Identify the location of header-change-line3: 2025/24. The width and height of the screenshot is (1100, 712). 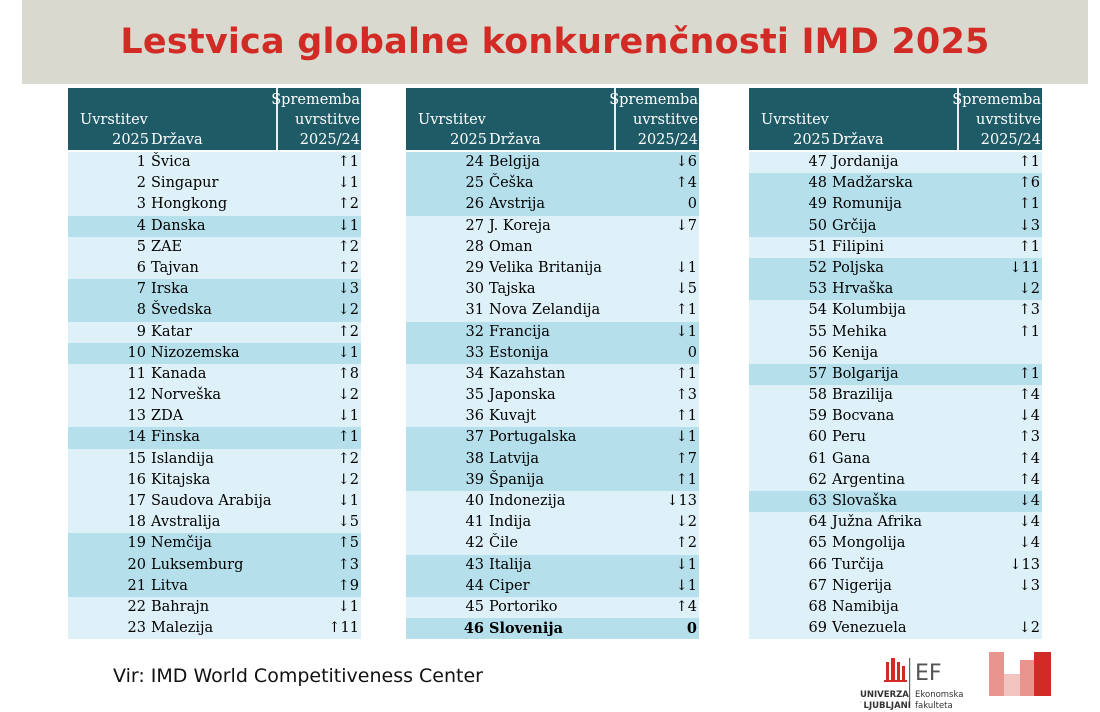
(667, 140).